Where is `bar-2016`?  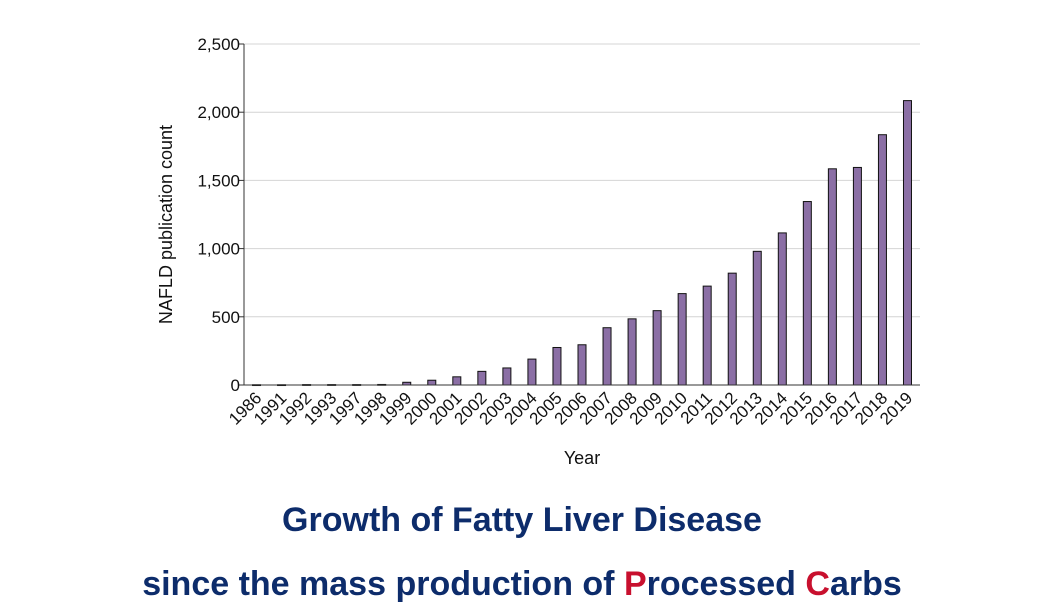 bar-2016 is located at coordinates (832, 277).